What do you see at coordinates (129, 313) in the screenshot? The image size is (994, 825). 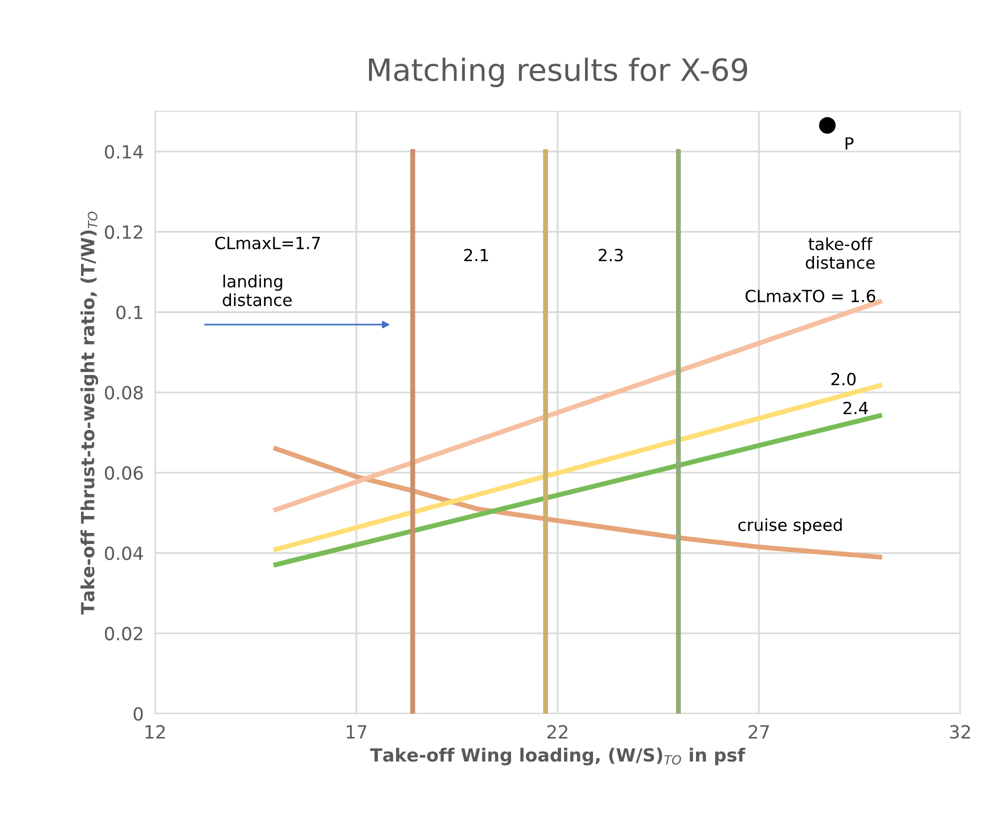 I see `y-tick-label: 0.1` at bounding box center [129, 313].